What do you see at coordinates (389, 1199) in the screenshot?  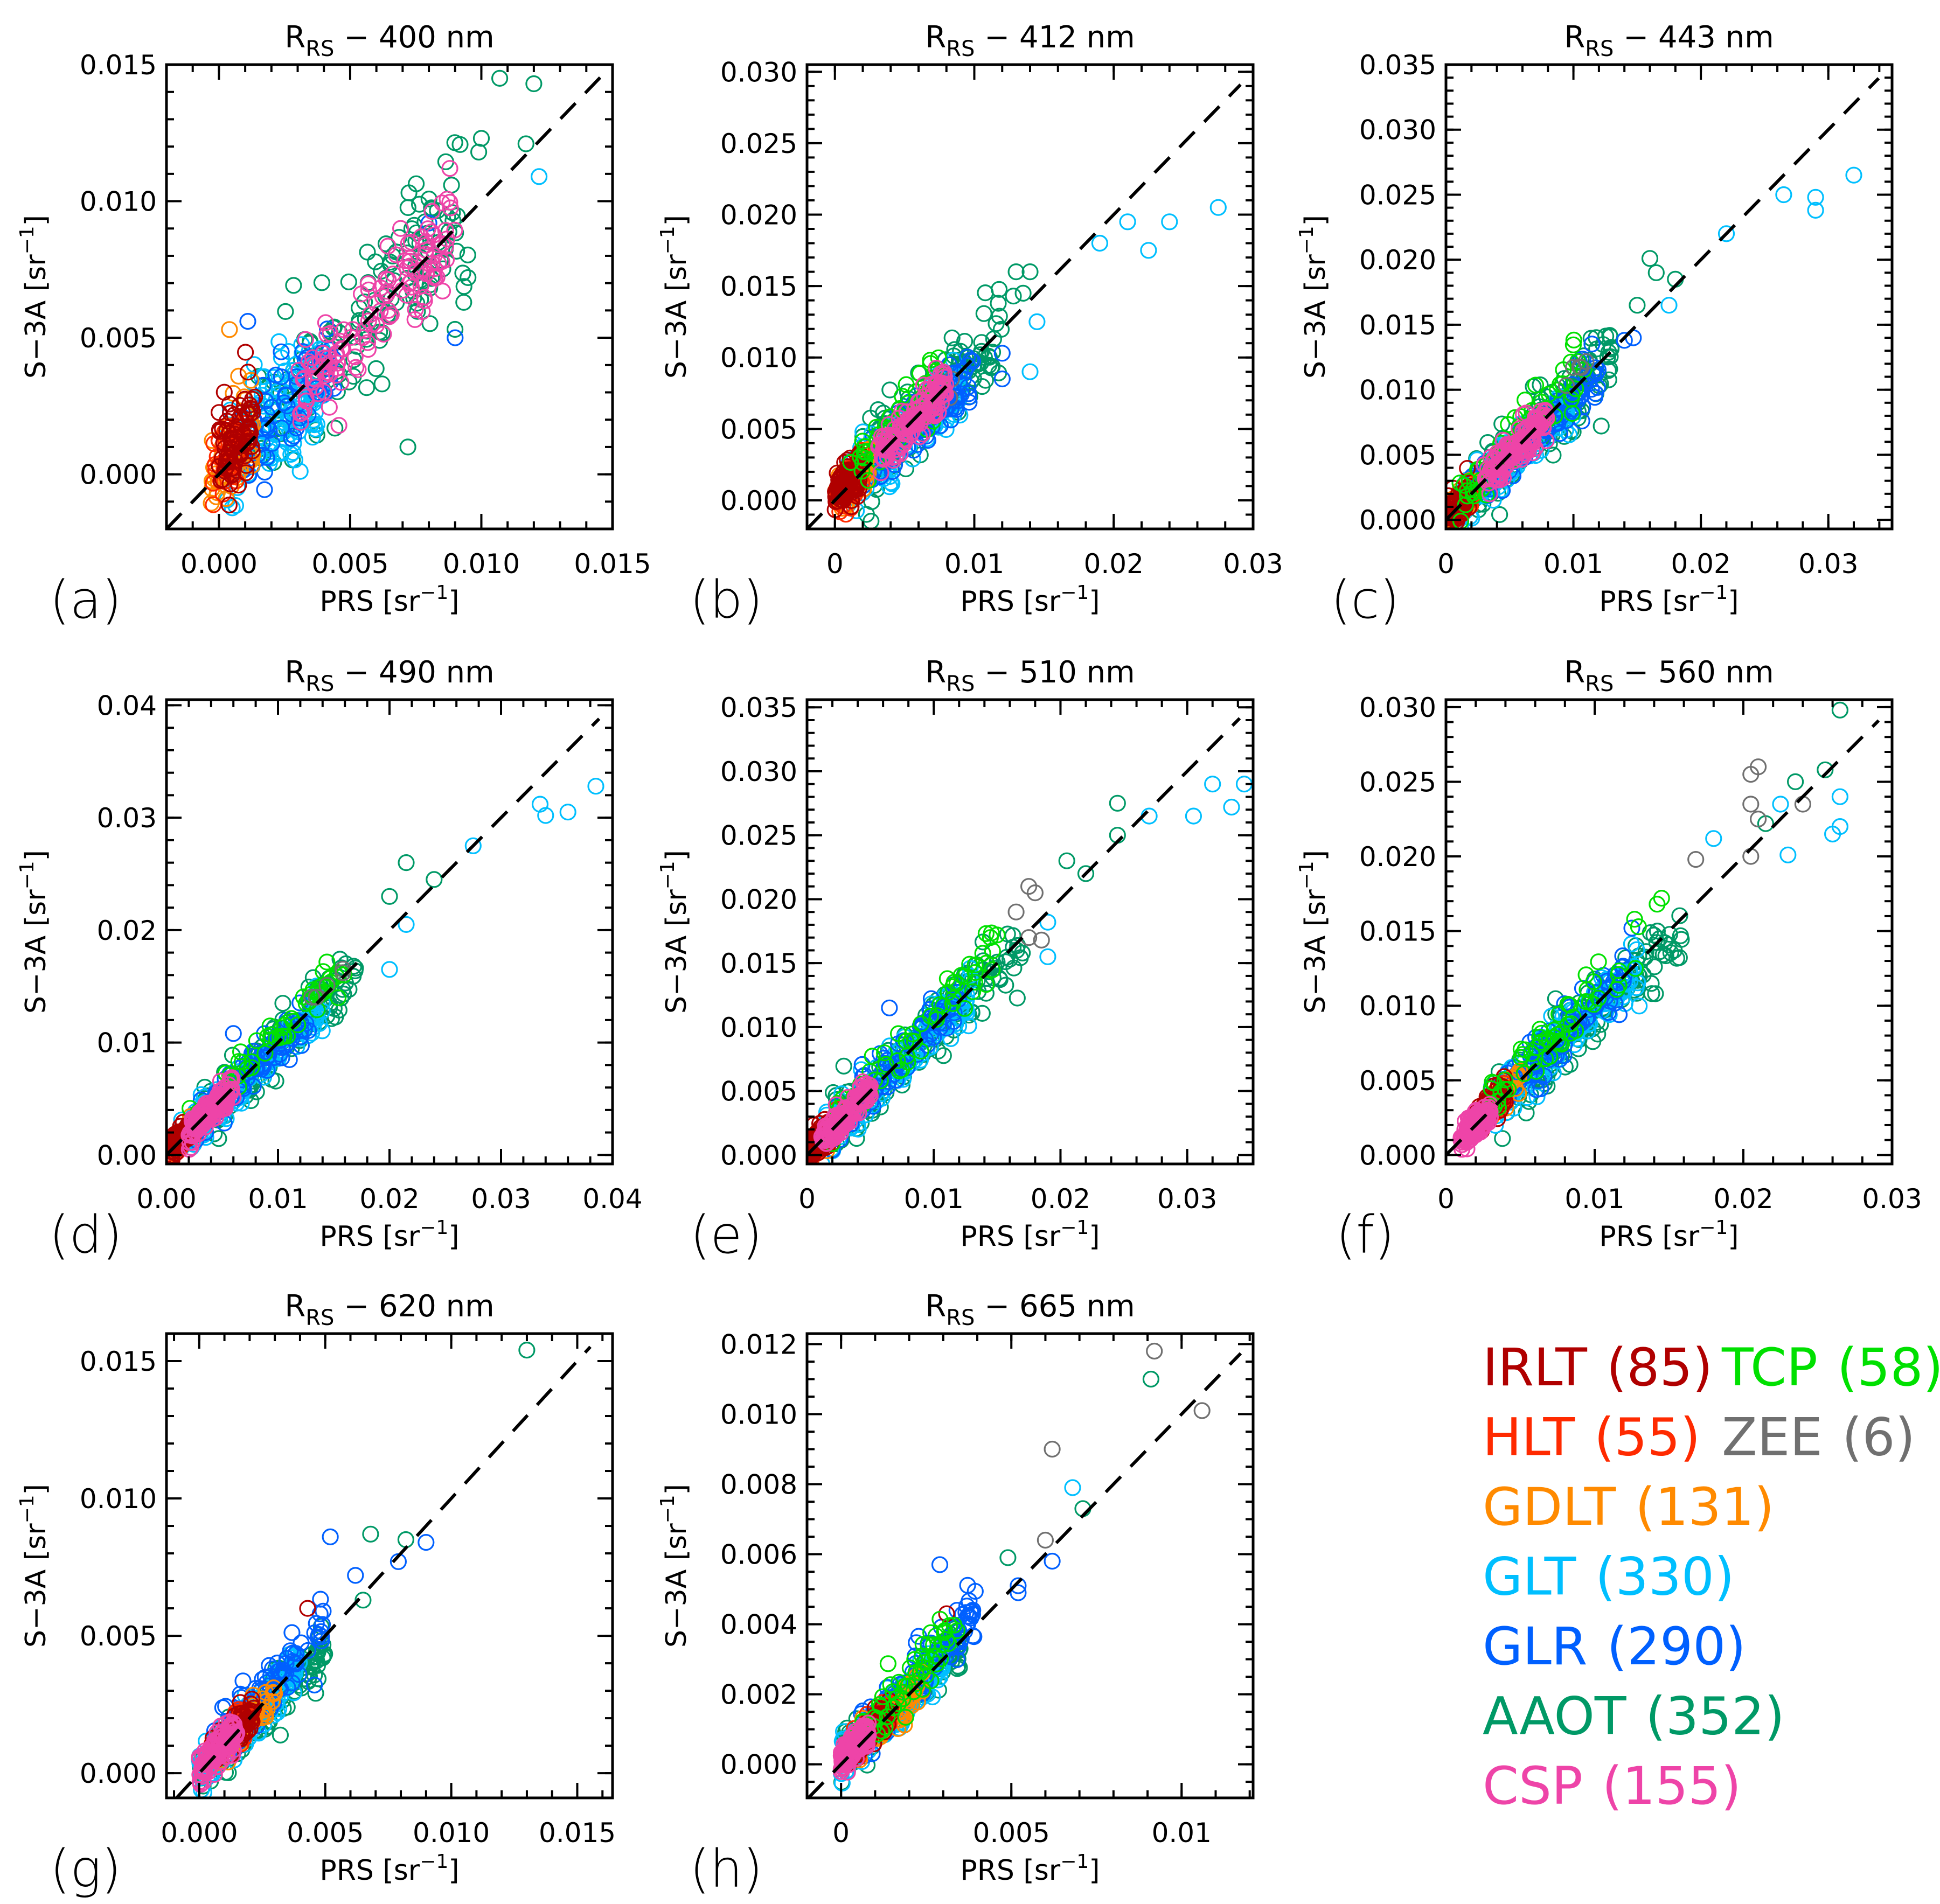 I see `x-tick-label: 0.02` at bounding box center [389, 1199].